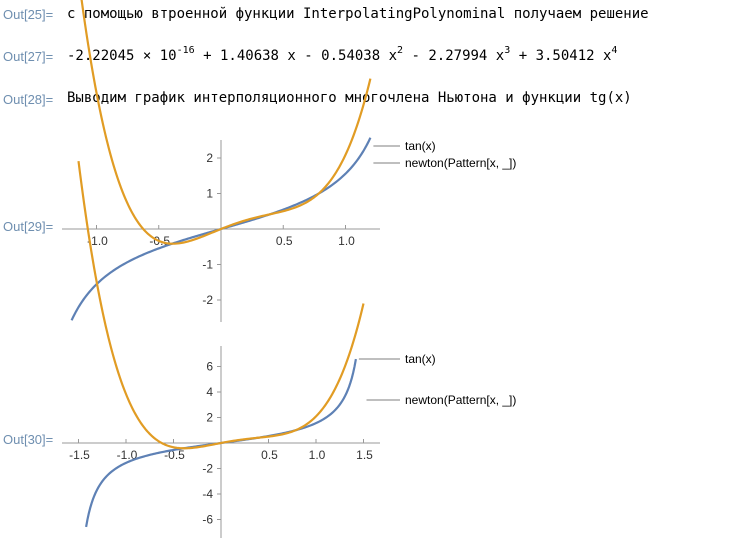  Describe the element at coordinates (207, 265) in the screenshot. I see `y-tick-label: -1` at that location.